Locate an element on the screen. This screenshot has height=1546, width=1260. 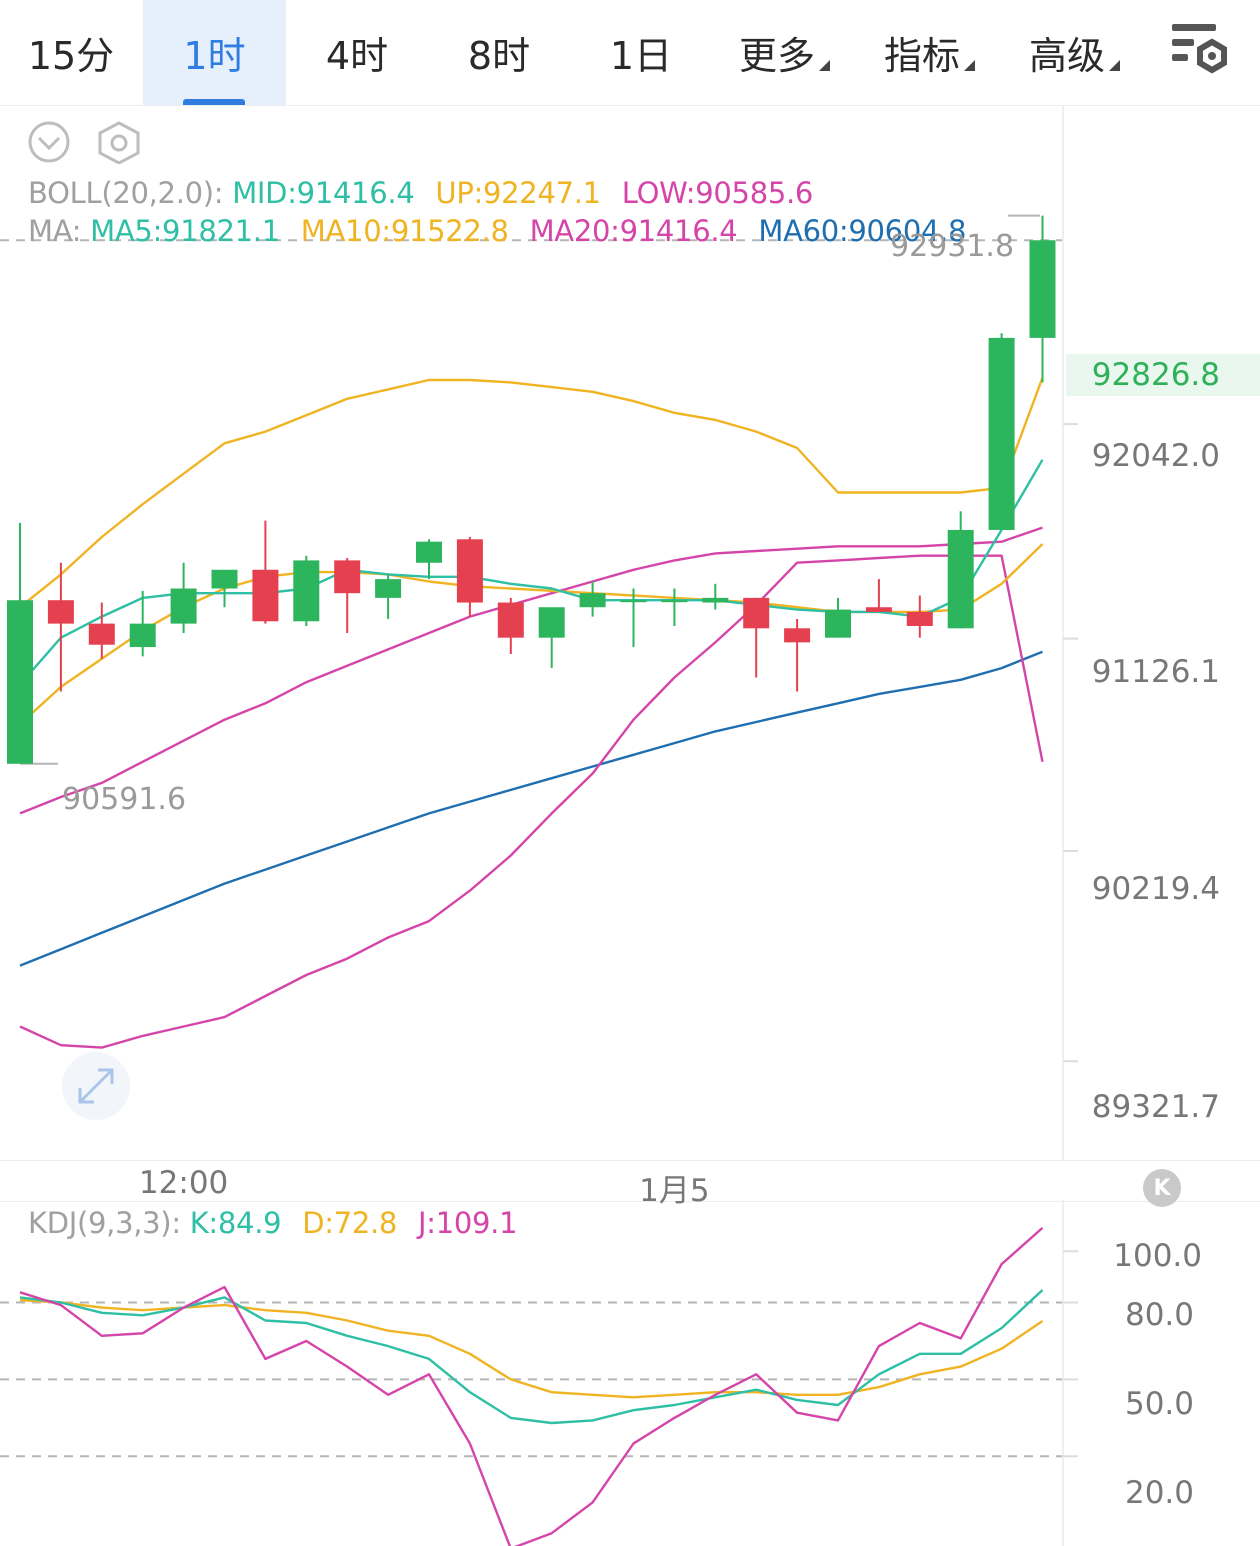
ma10-line is located at coordinates (531, 634).